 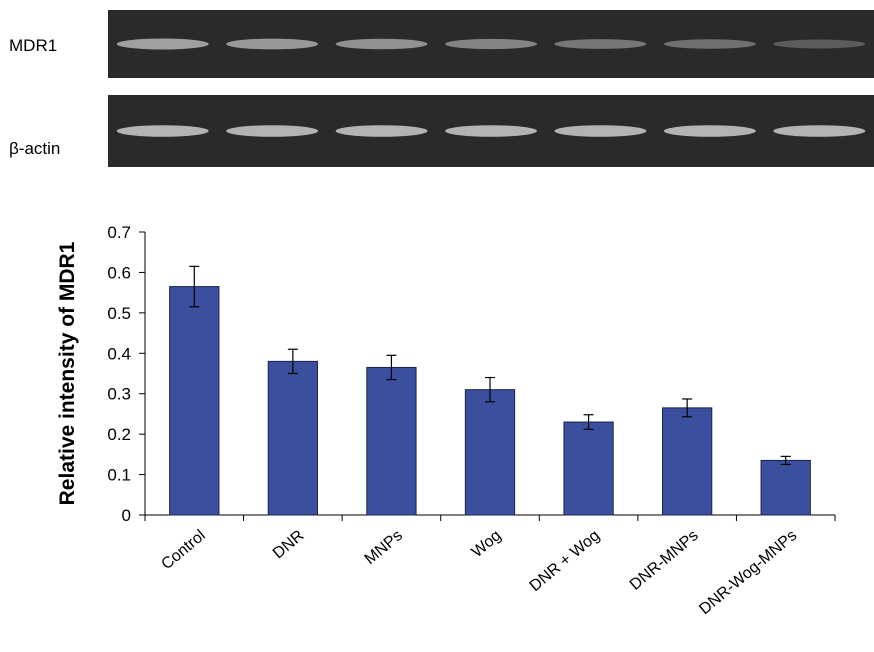 What do you see at coordinates (487, 544) in the screenshot?
I see `x-tick-label: Wog` at bounding box center [487, 544].